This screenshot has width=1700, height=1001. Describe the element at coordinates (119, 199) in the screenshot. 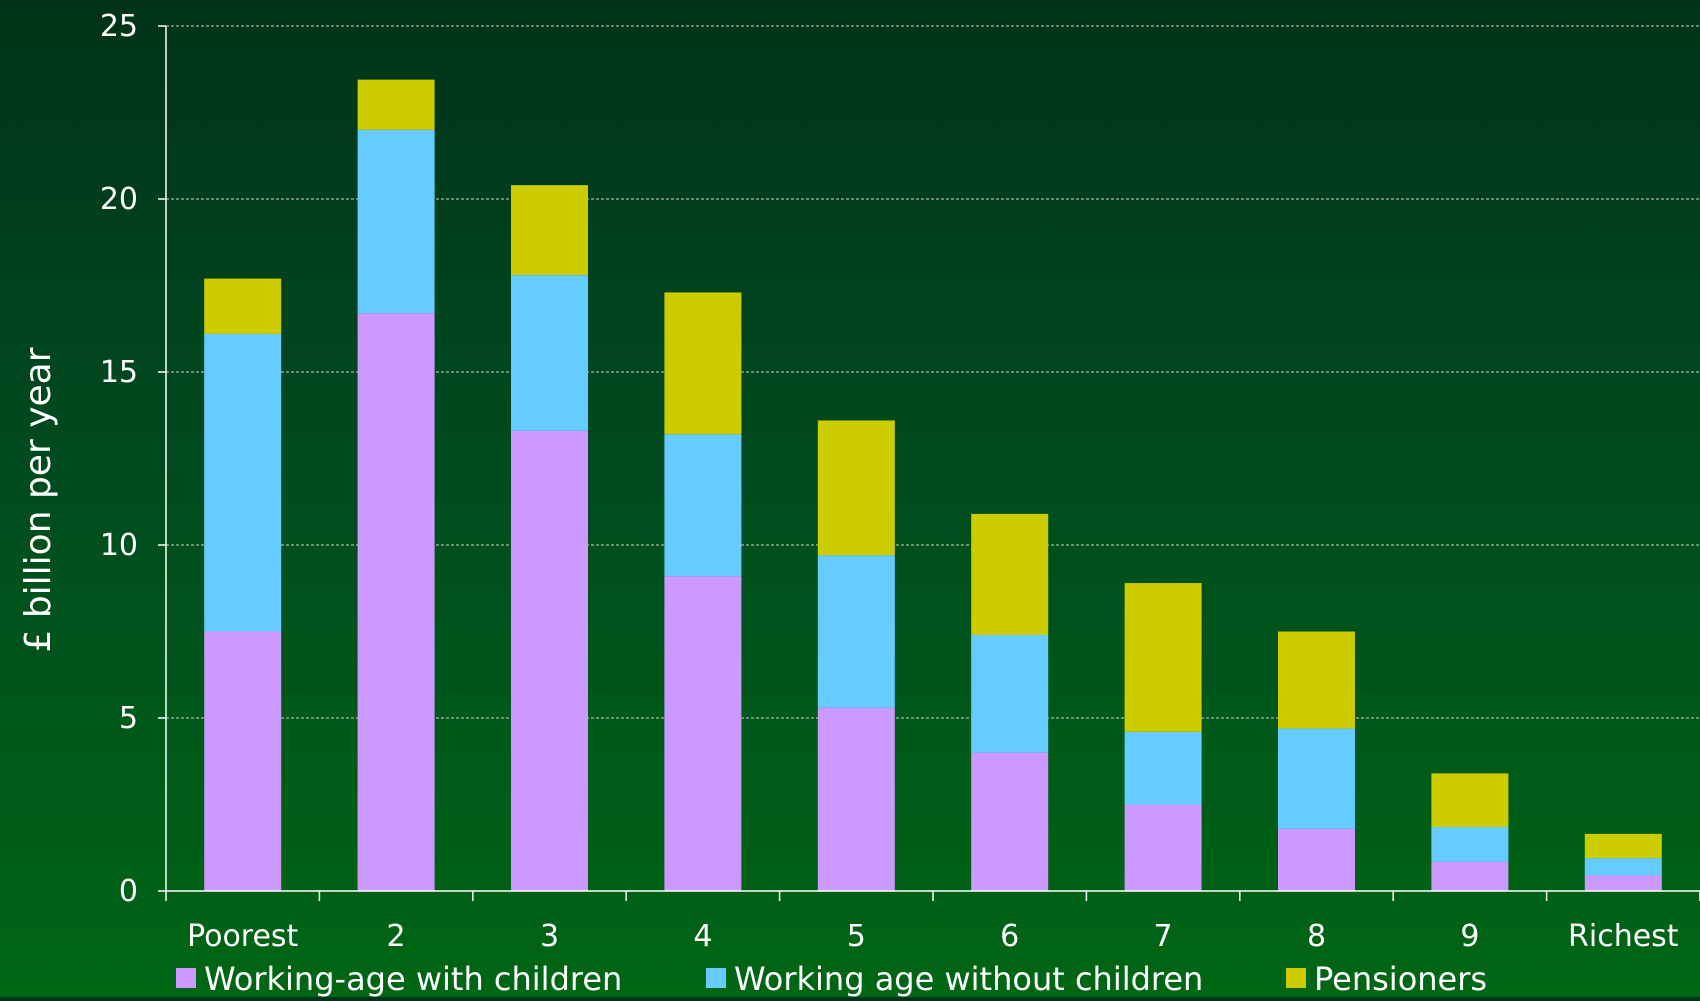

I see `y-tick-label: 20` at that location.